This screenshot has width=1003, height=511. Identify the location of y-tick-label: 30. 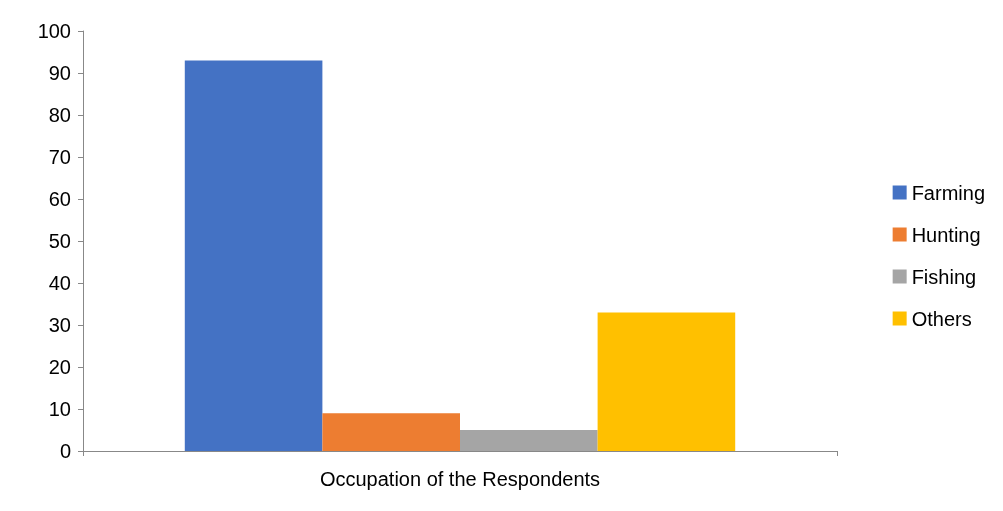
(59, 325).